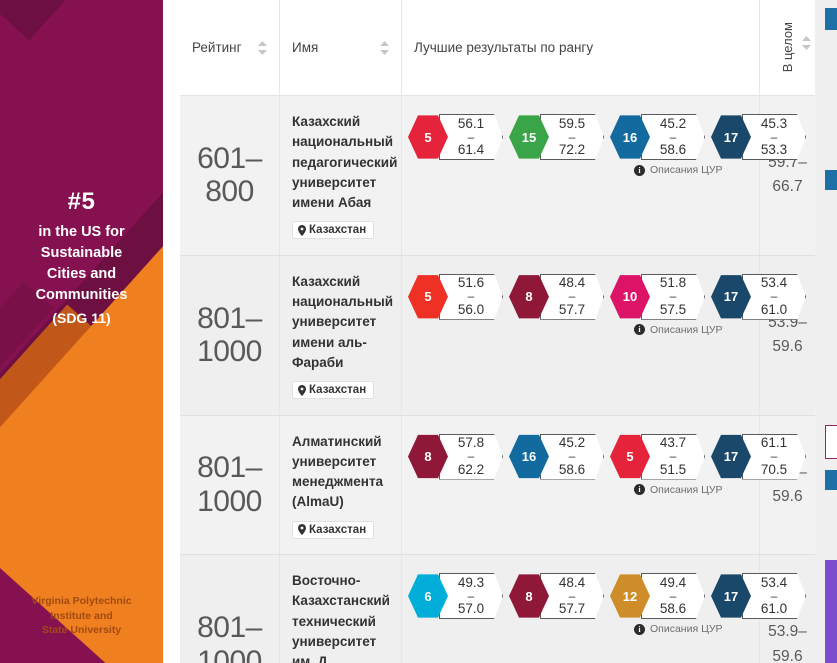 This screenshot has width=837, height=663. I want to click on sdg-badge: 17 61.1–70.5, so click(758, 456).